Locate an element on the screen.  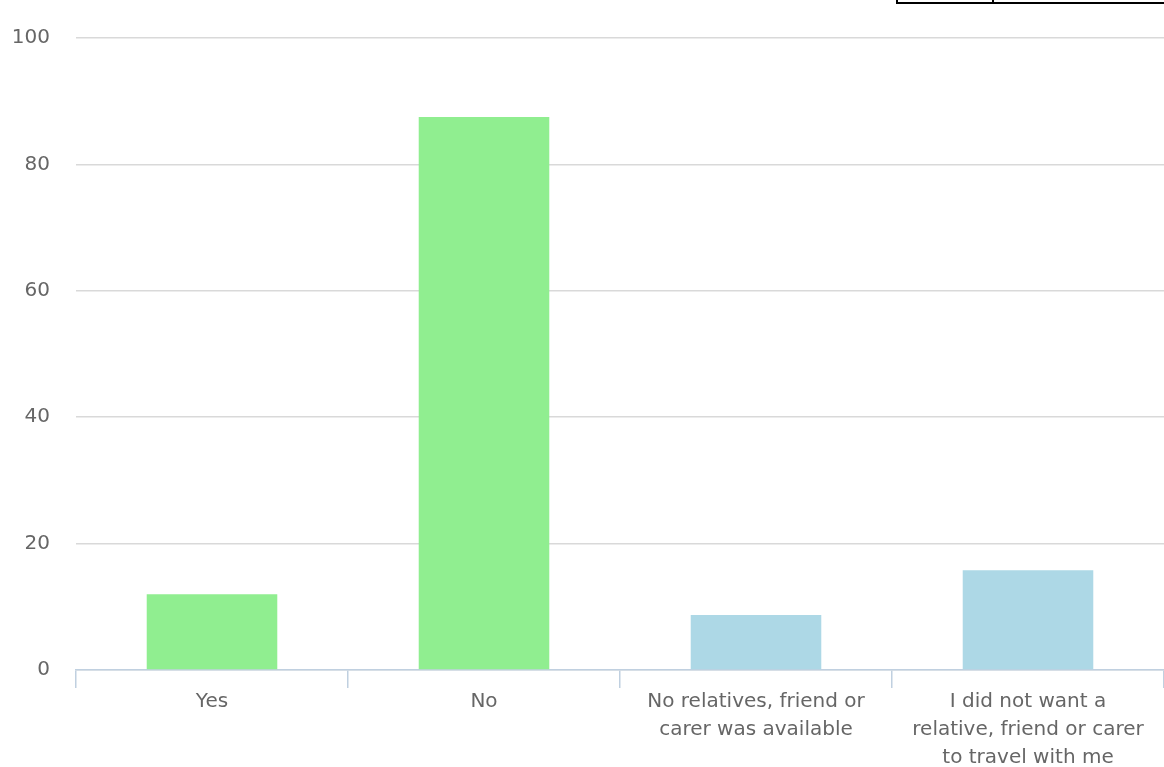
y-tick-label: 60 is located at coordinates (37, 289).